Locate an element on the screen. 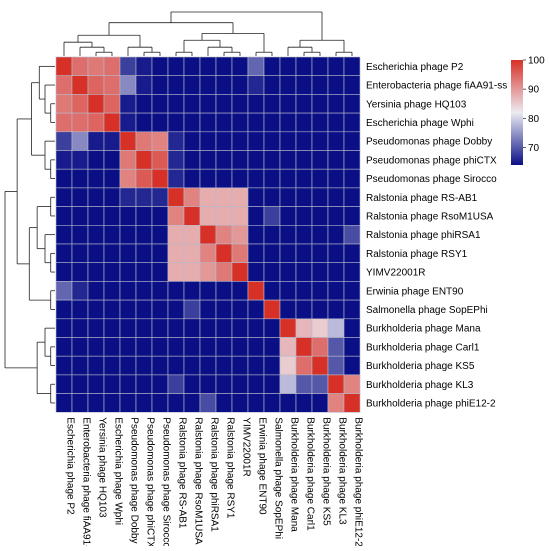  column-label: Pseudomonas phage phiCTX is located at coordinates (150, 481).